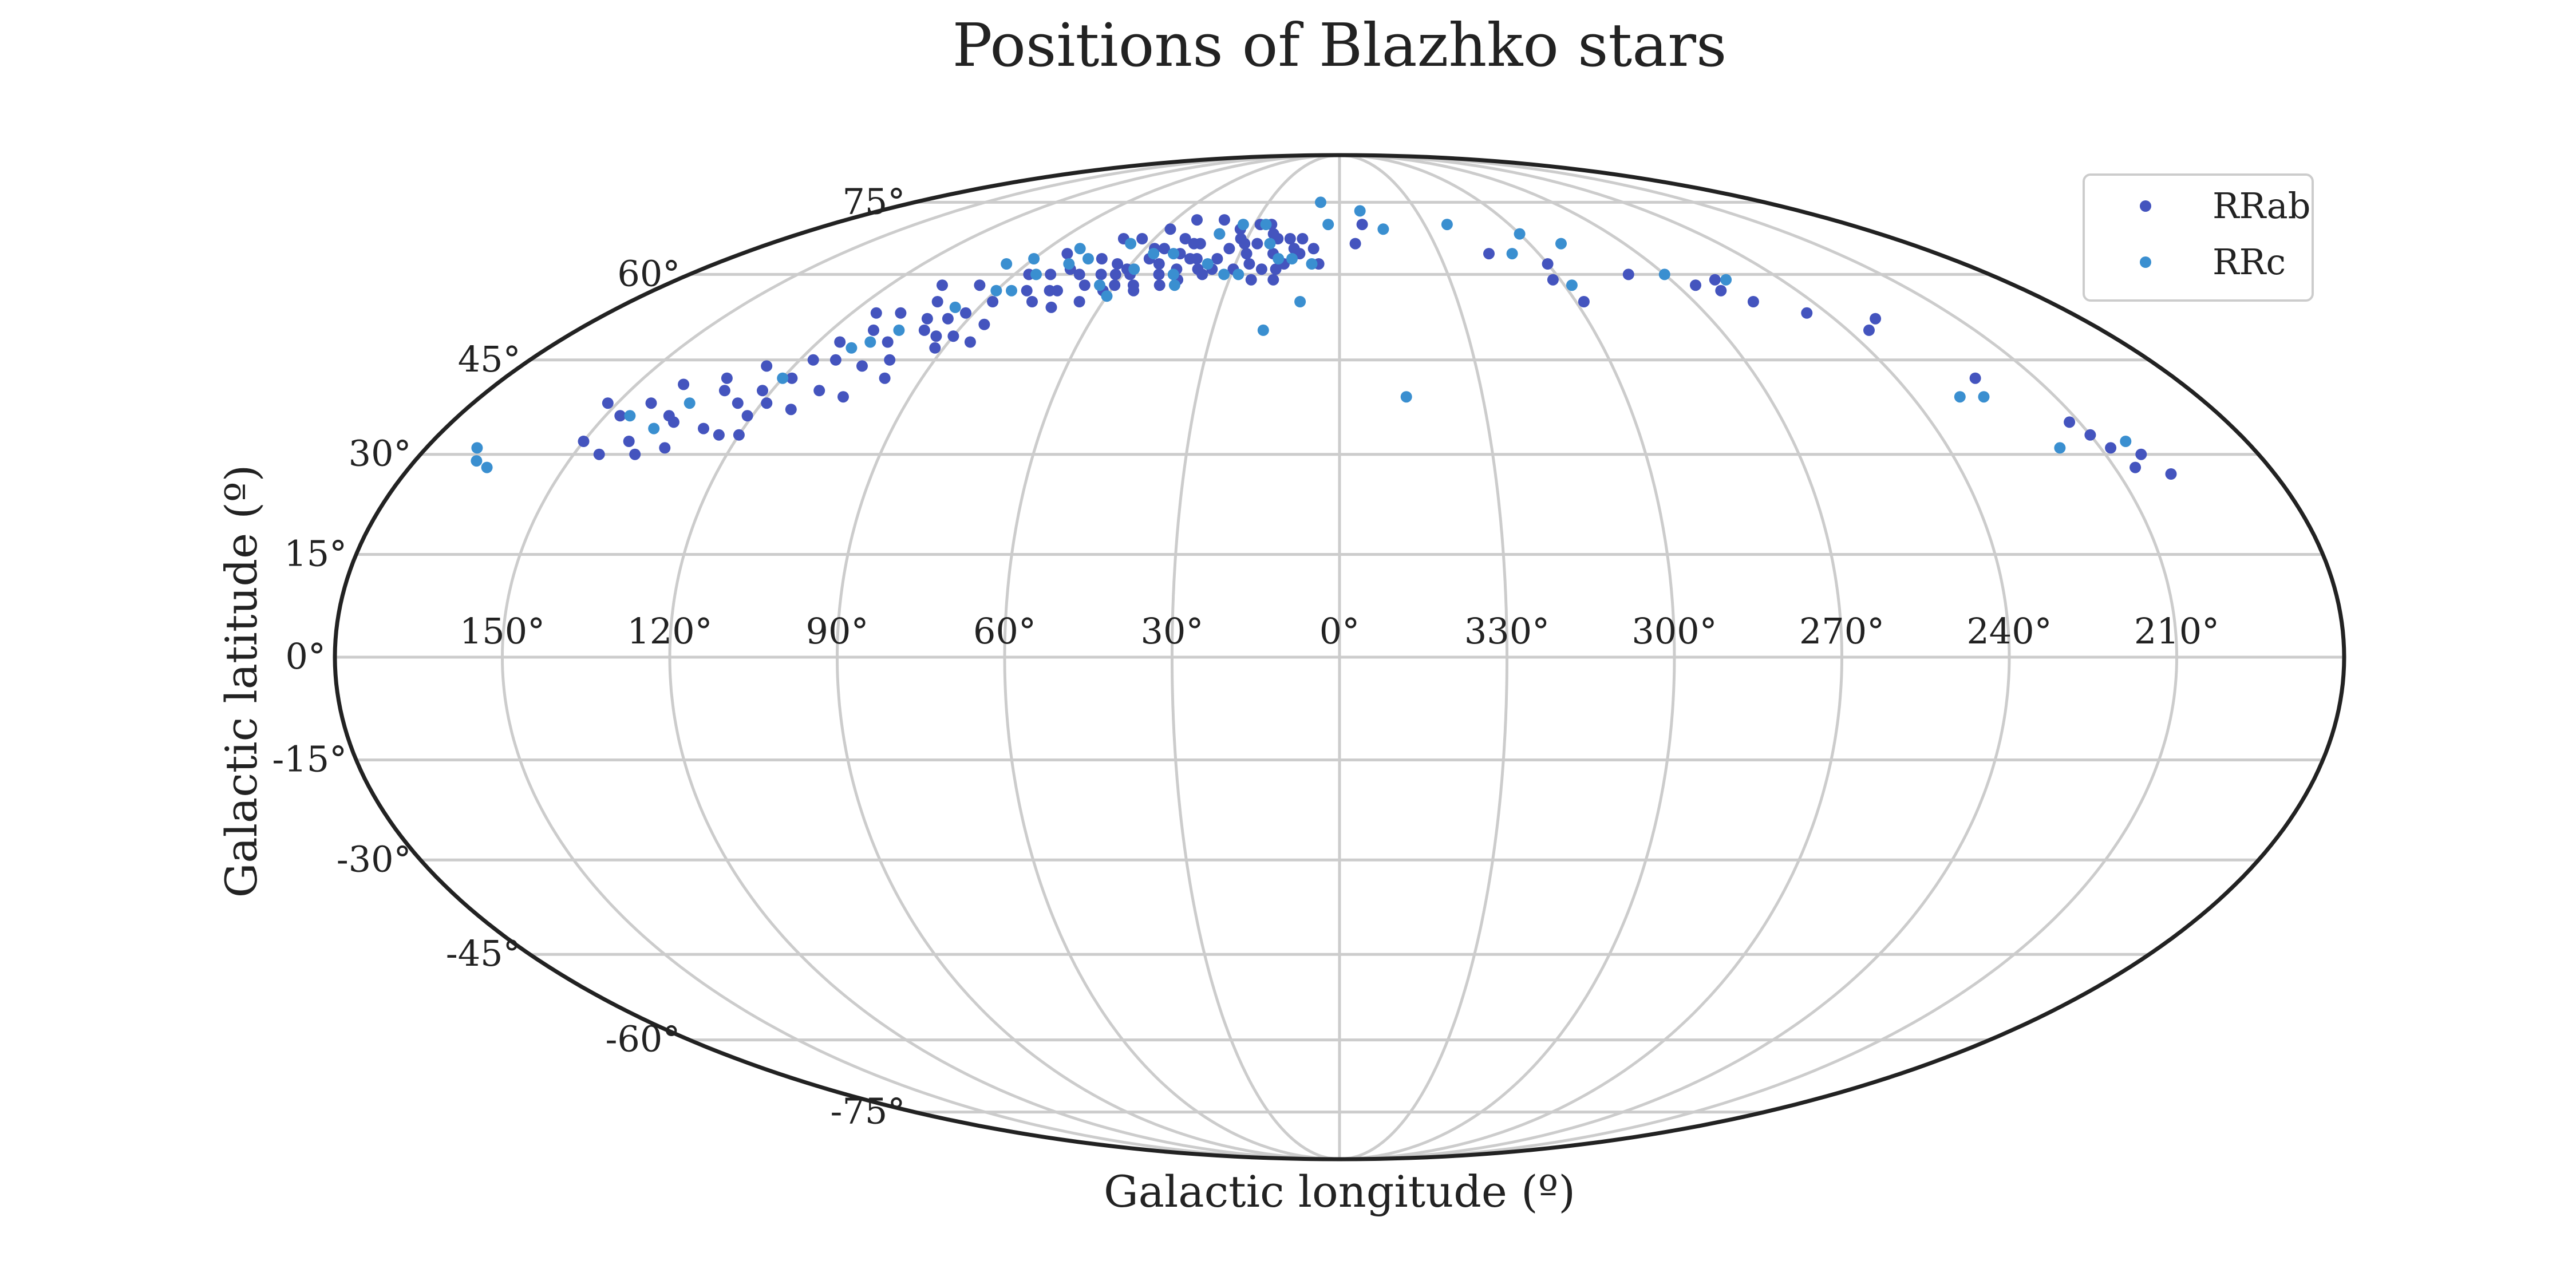 The image size is (2576, 1288). I want to click on y-tick-label: -45°, so click(483, 953).